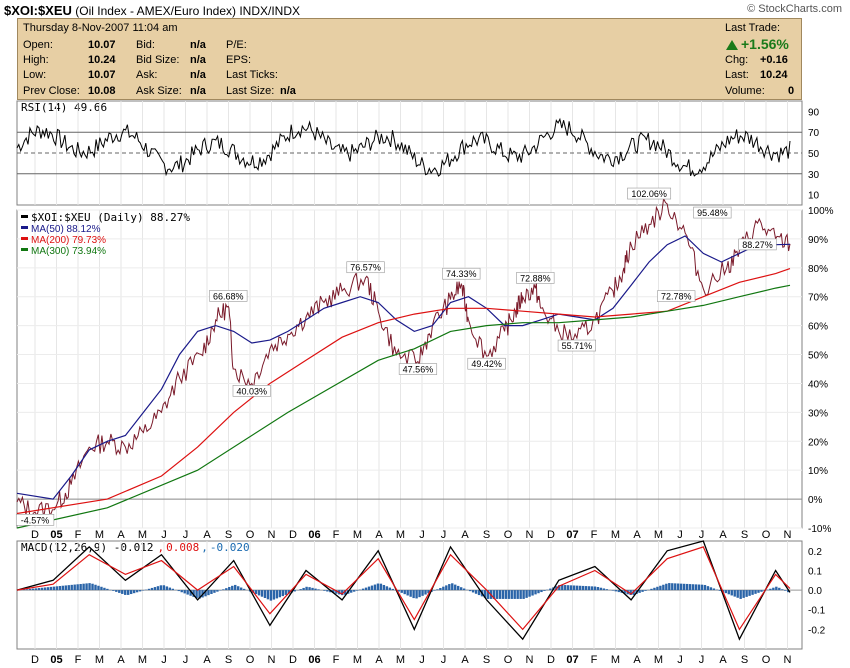 This screenshot has width=850, height=668. What do you see at coordinates (38, 10) in the screenshot?
I see `symbol: $XOI:$XEU` at bounding box center [38, 10].